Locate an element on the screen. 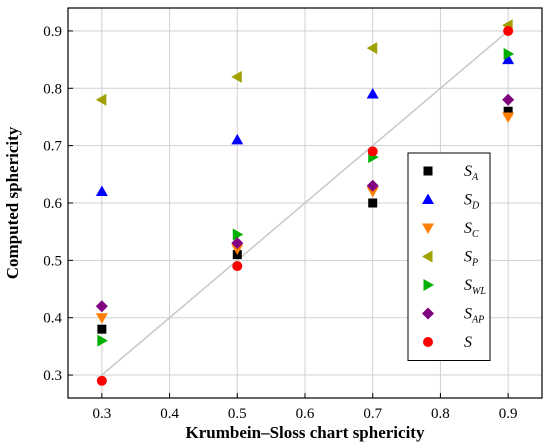 The width and height of the screenshot is (550, 448). x-tick-label: 0.9 is located at coordinates (508, 414).